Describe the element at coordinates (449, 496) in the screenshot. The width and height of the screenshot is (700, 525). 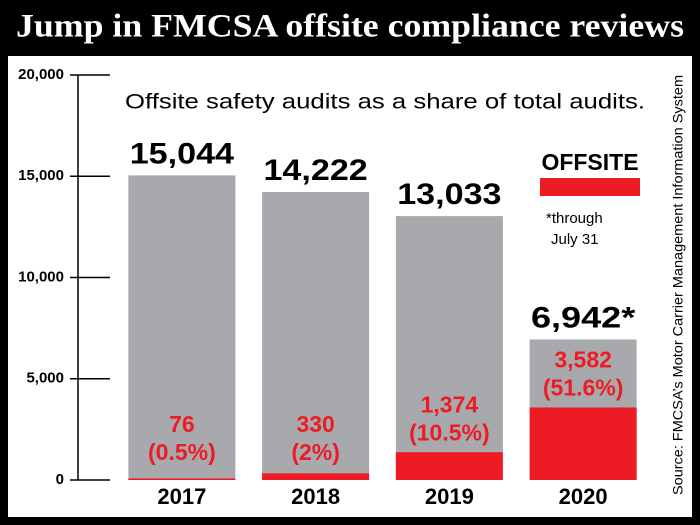
I see `x-tick-label: 2019` at that location.